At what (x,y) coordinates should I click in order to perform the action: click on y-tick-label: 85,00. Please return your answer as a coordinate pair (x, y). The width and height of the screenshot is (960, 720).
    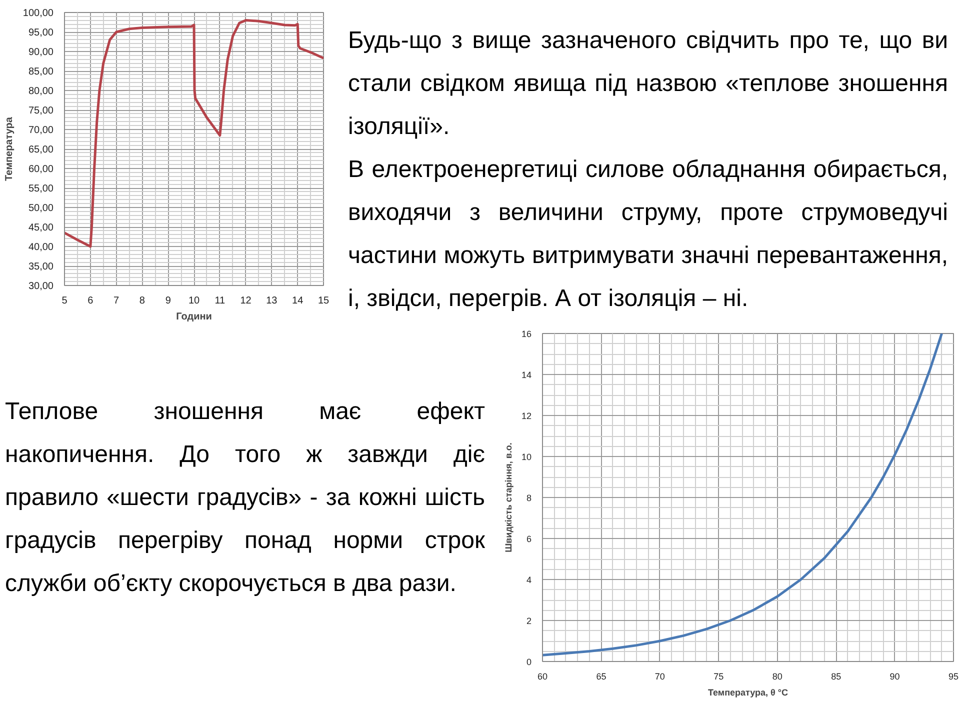
    Looking at the image, I should click on (41, 72).